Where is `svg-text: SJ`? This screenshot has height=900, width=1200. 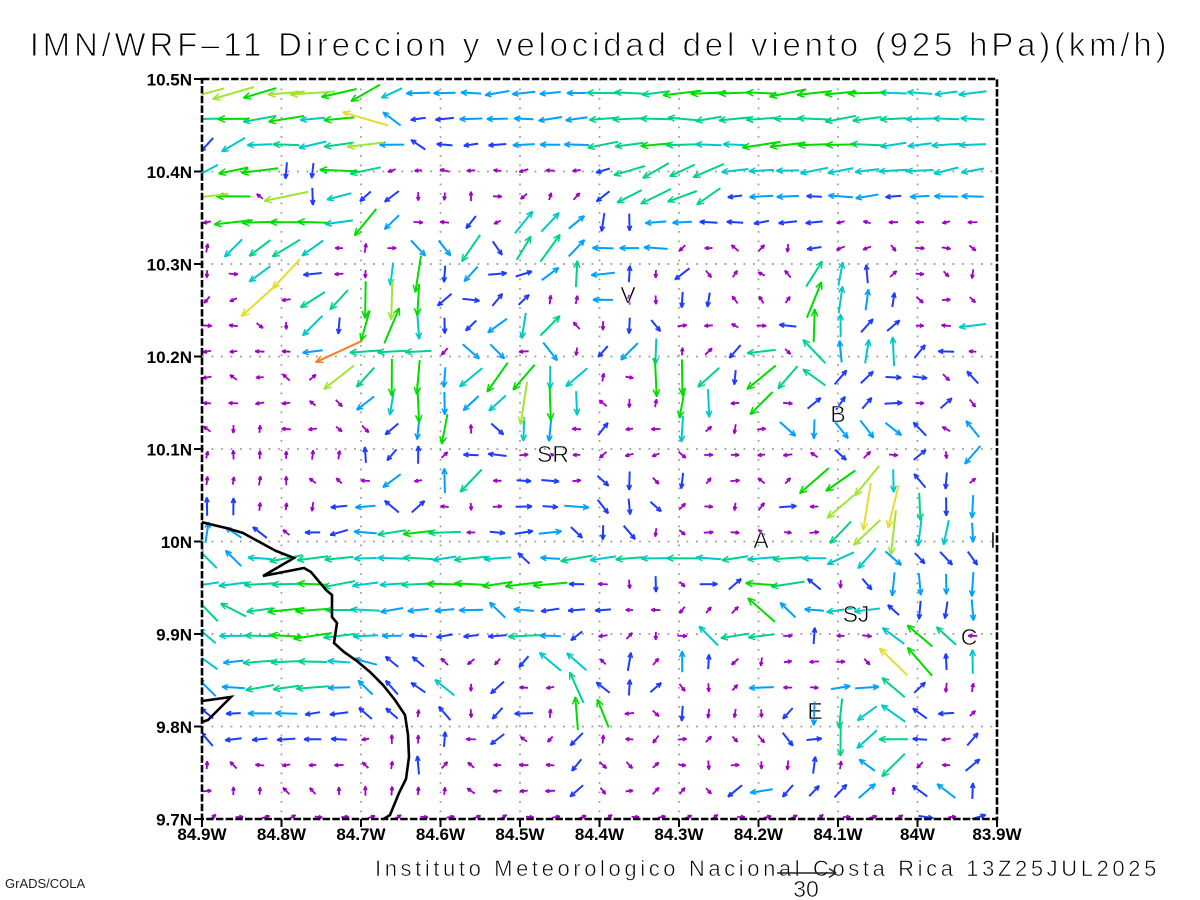 svg-text: SJ is located at coordinates (856, 614).